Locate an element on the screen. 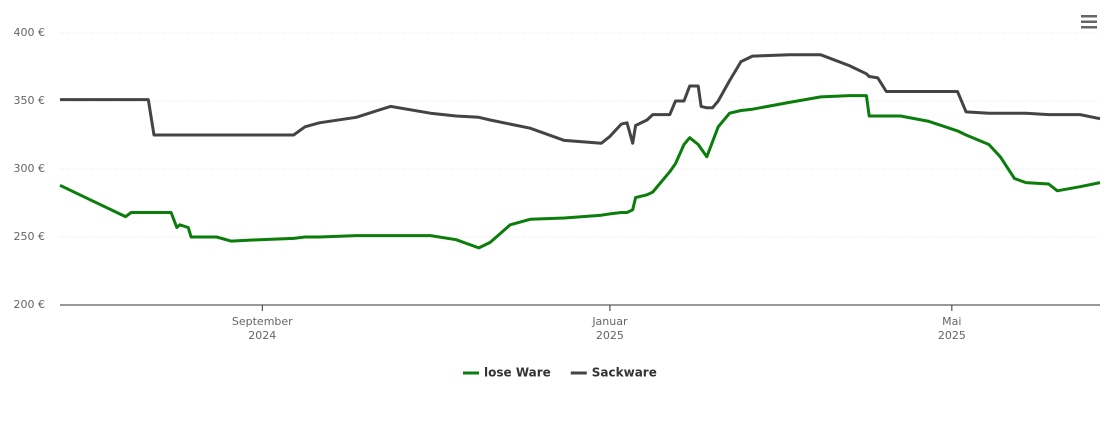  legend-label: Sackware is located at coordinates (624, 373).